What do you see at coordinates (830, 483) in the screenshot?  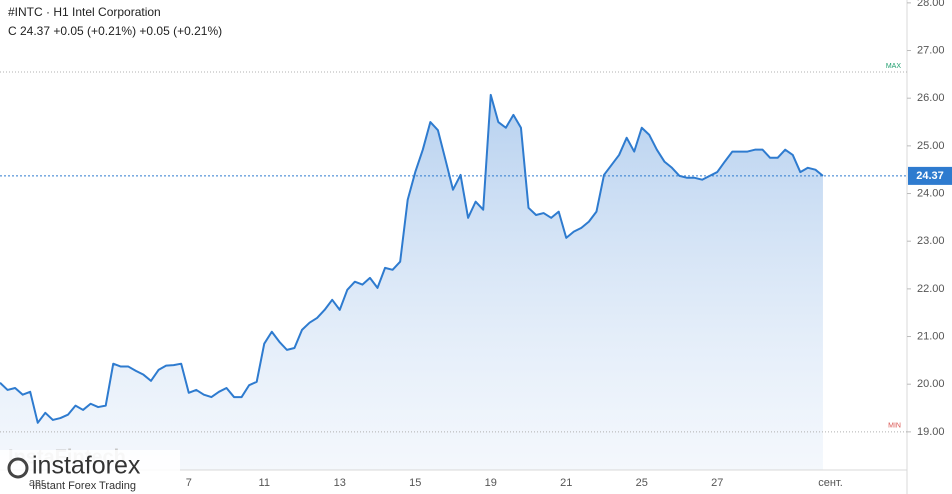 I see `x-tick-label: сент.` at bounding box center [830, 483].